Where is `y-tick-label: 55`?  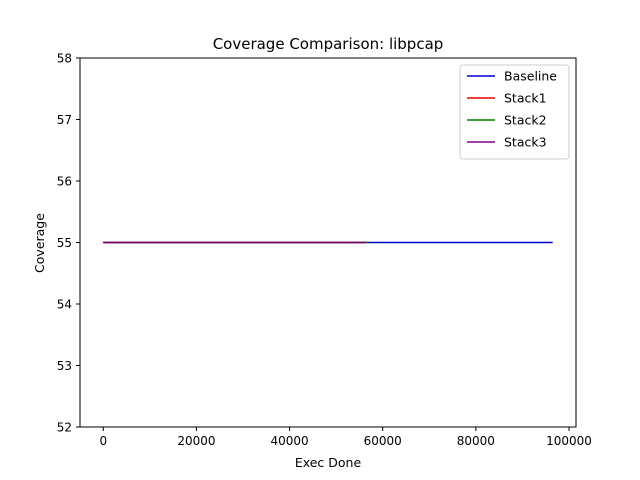
y-tick-label: 55 is located at coordinates (64, 243).